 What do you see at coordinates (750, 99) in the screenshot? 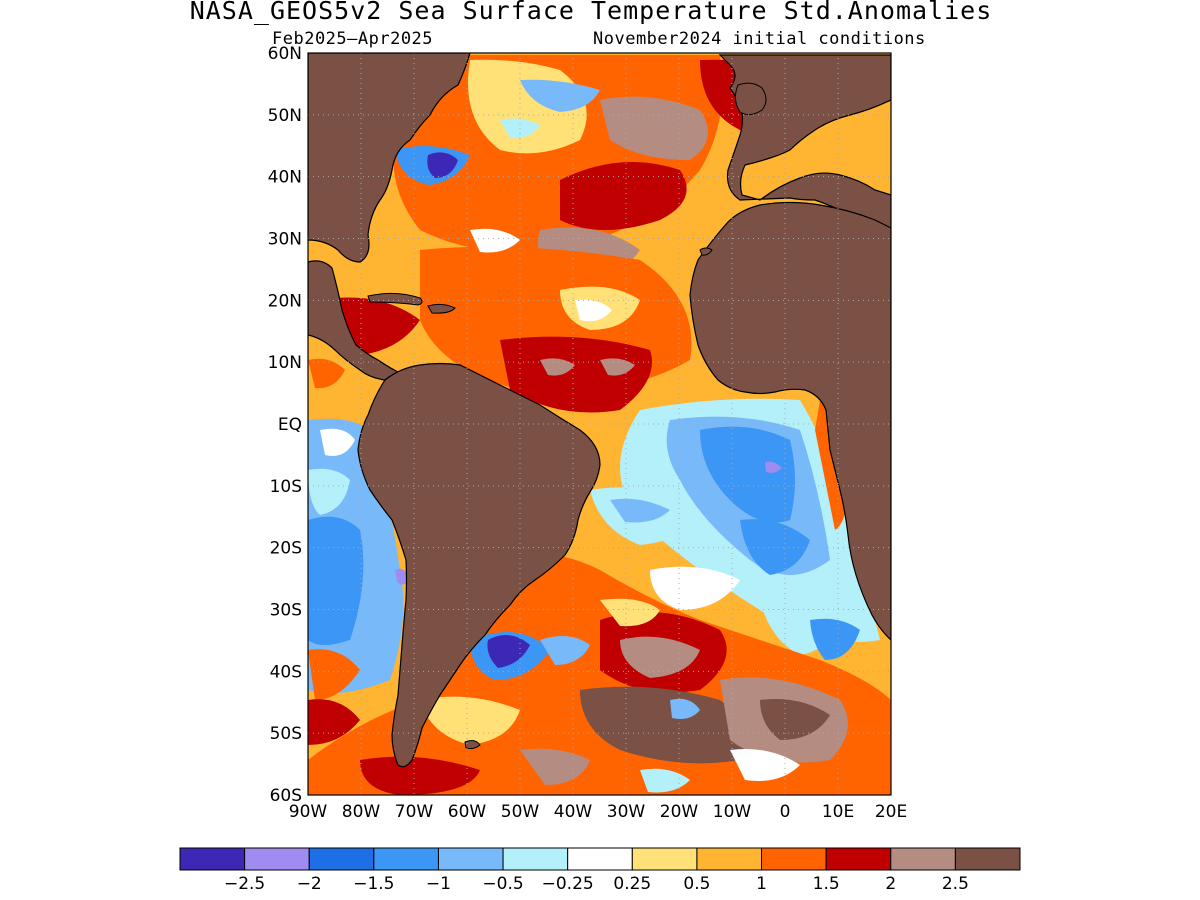
I see `british-isles` at bounding box center [750, 99].